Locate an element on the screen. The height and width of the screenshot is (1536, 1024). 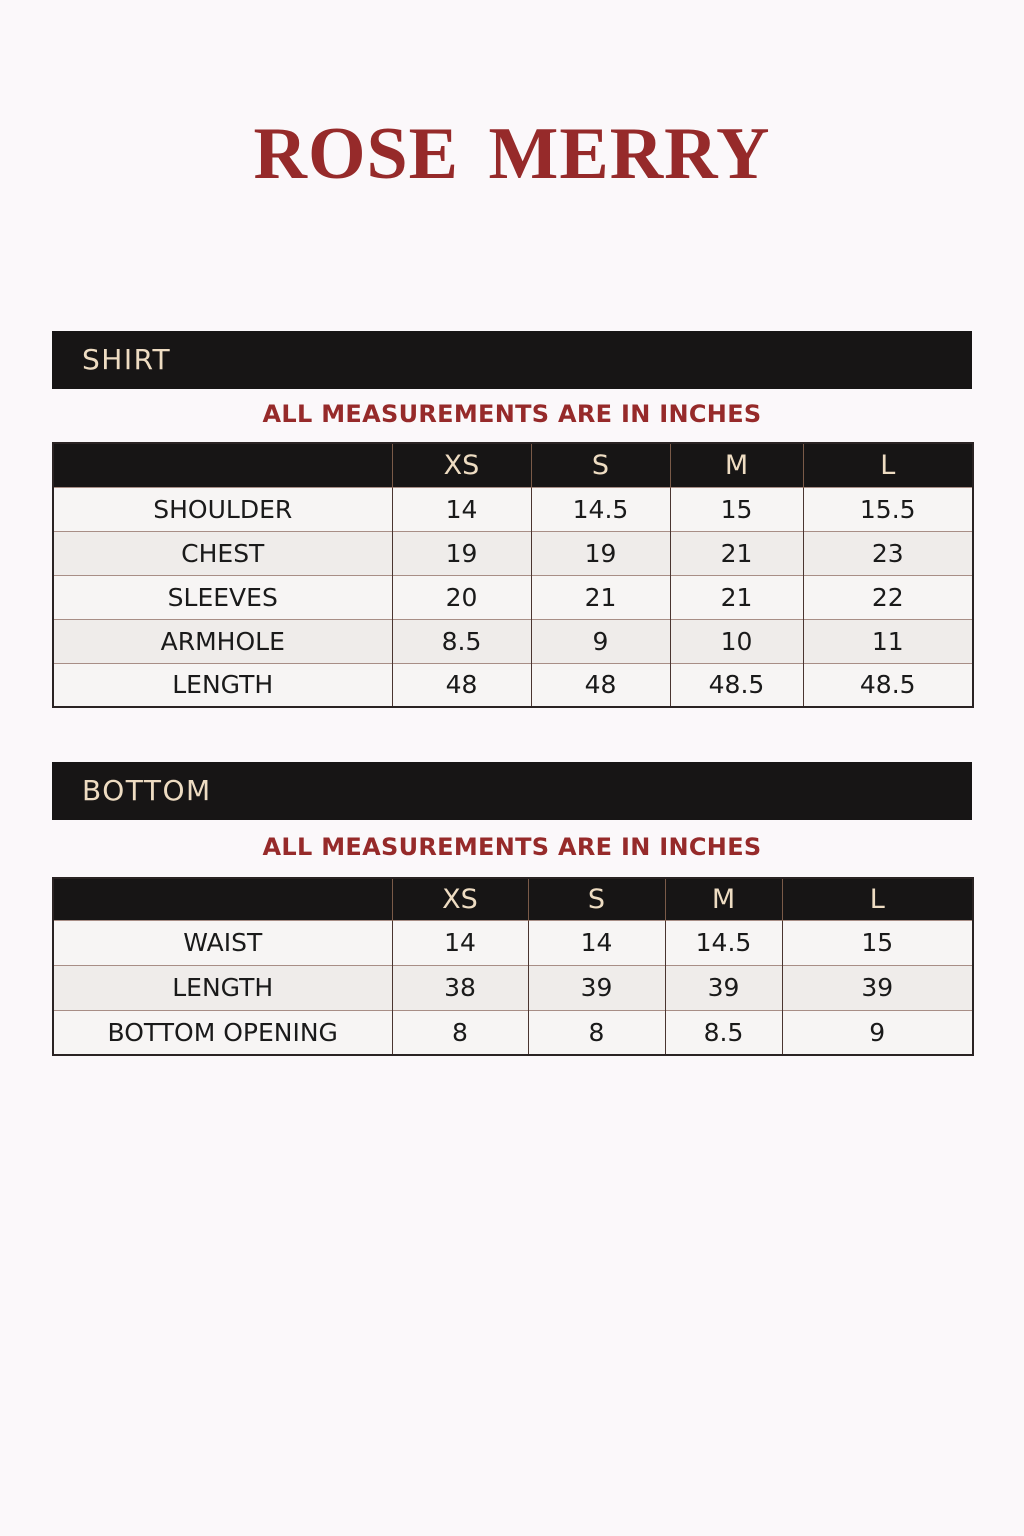
measurement-value: 10 is located at coordinates (736, 640).